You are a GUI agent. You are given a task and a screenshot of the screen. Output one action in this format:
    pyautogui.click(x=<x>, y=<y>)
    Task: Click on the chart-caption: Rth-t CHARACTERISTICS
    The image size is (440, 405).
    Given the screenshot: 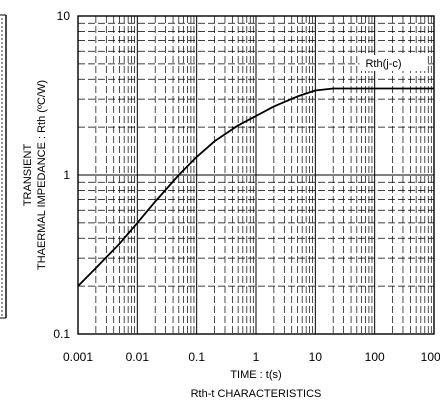 What is the action you would take?
    pyautogui.click(x=256, y=394)
    